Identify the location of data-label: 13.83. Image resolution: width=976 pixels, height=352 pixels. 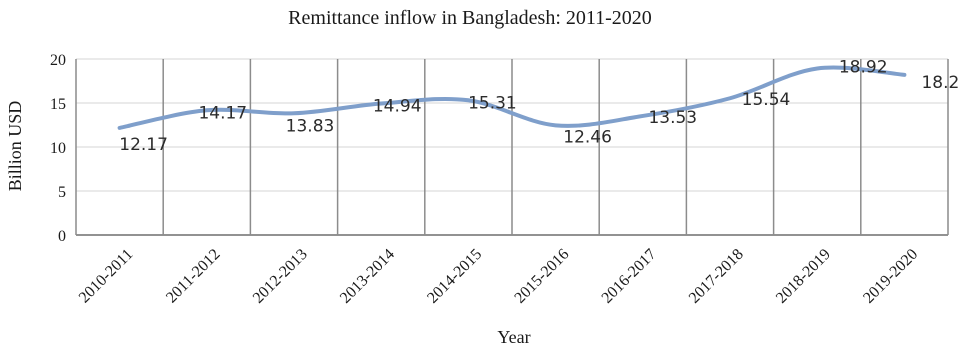
(310, 126).